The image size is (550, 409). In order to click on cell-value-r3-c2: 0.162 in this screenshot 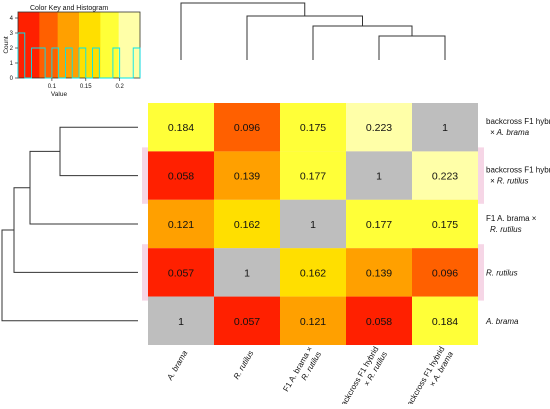, I will do `click(313, 273)`.